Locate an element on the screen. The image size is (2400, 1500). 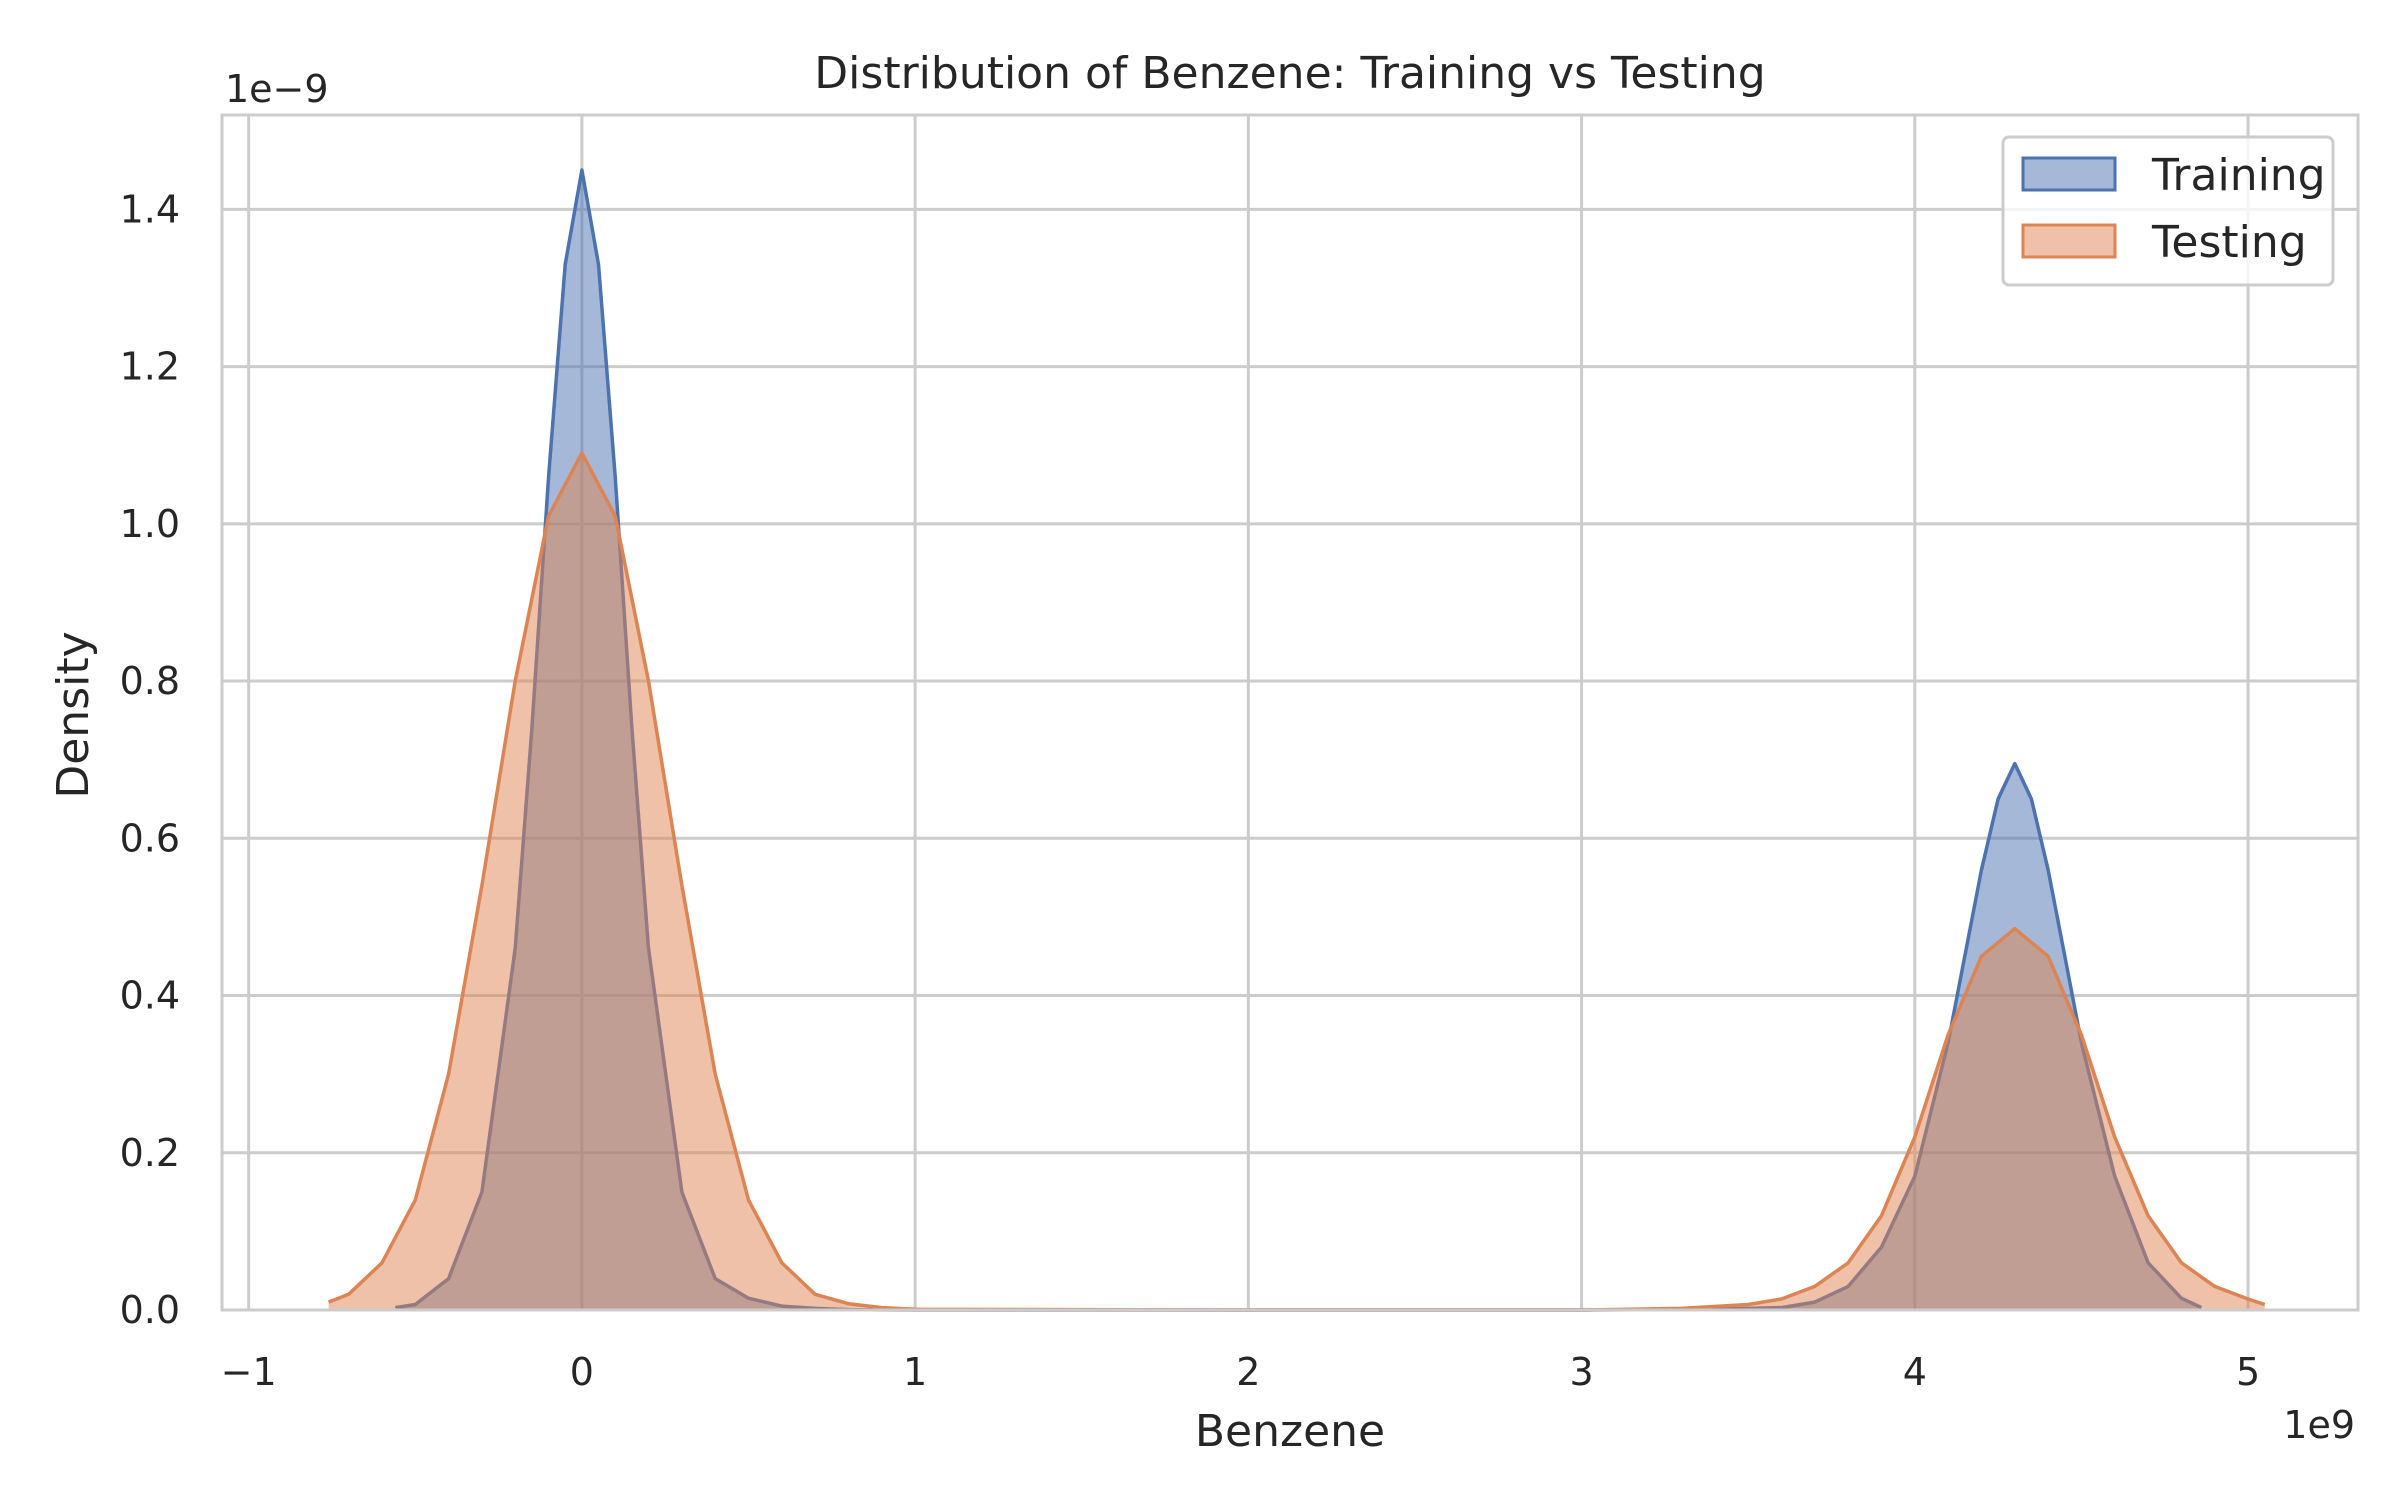
y-tick-label: 0.8 is located at coordinates (150, 681).